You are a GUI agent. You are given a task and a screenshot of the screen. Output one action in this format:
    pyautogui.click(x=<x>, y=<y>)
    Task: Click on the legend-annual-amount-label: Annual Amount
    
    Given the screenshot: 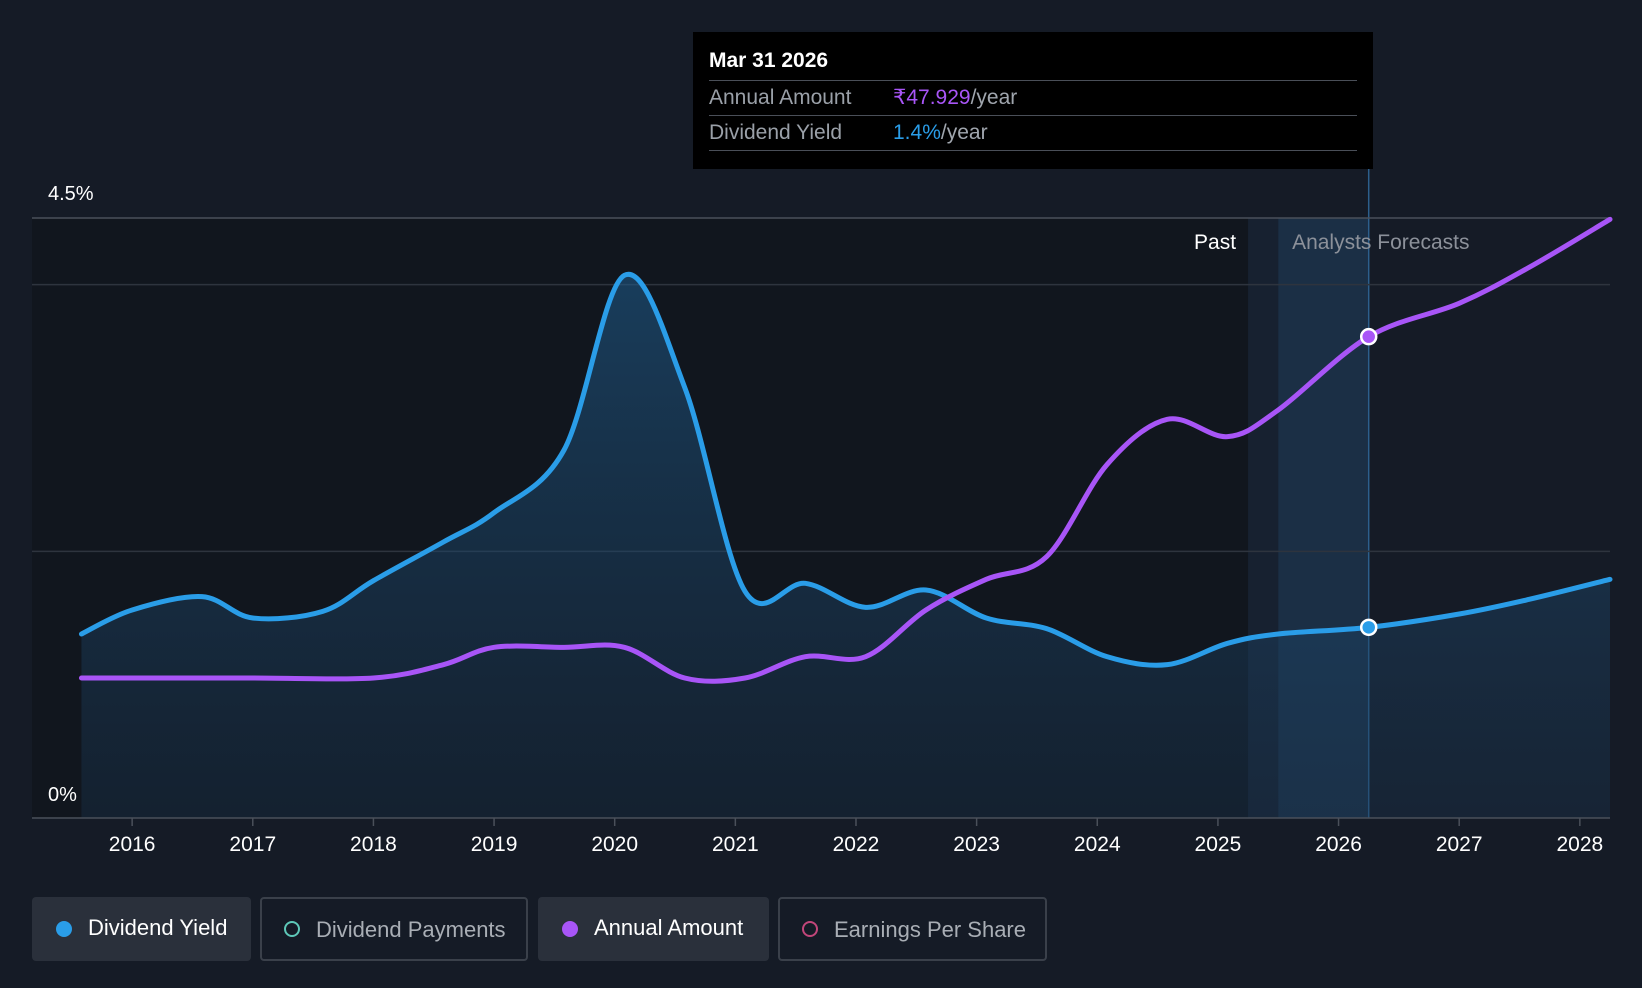 What is the action you would take?
    pyautogui.click(x=669, y=927)
    